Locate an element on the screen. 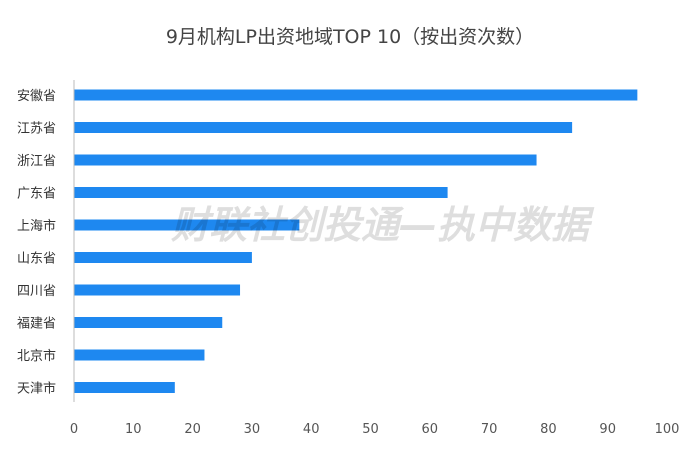 This screenshot has width=700, height=449. category-label: 北京市 is located at coordinates (36, 356).